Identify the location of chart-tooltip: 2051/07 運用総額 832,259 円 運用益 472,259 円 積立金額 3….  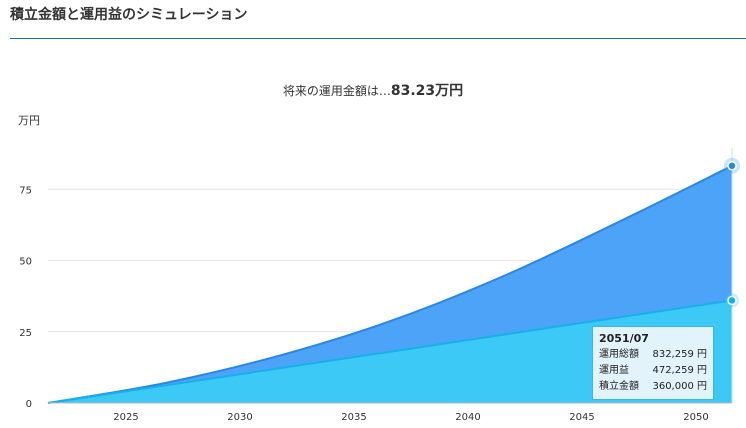
(653, 363).